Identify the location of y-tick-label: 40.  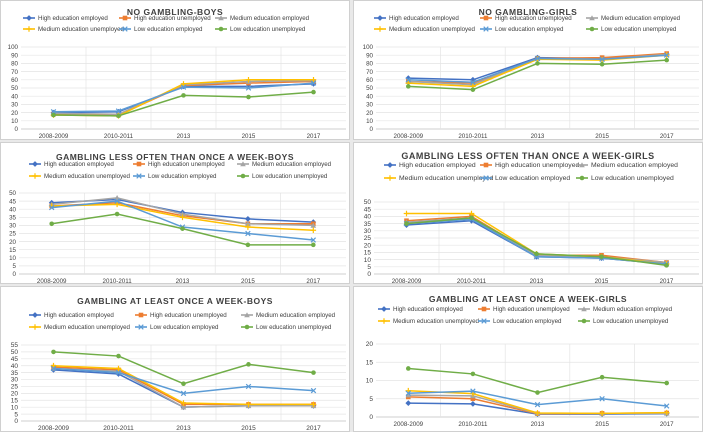
(14, 96).